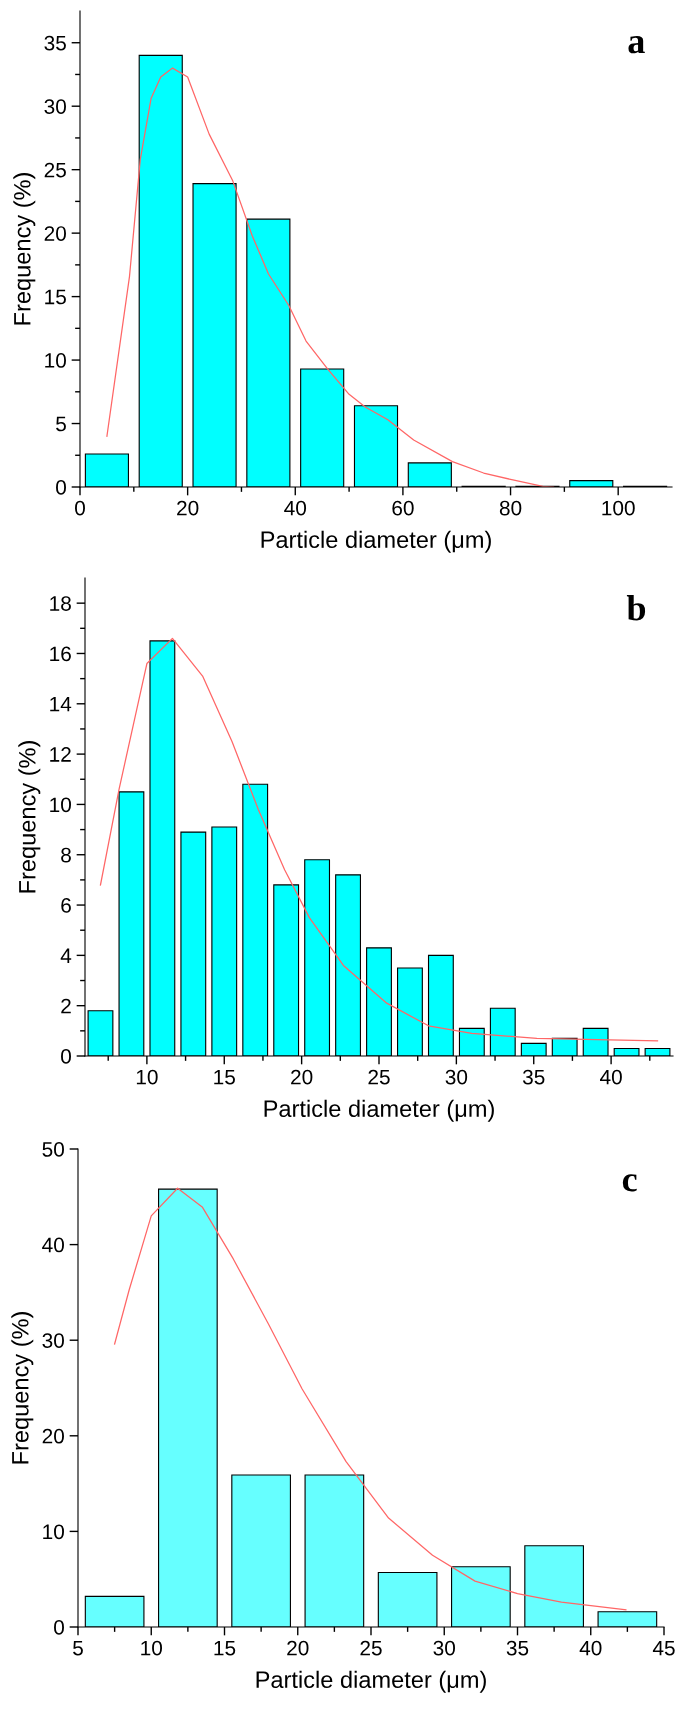  What do you see at coordinates (53, 1245) in the screenshot?
I see `y-tick-label: 40` at bounding box center [53, 1245].